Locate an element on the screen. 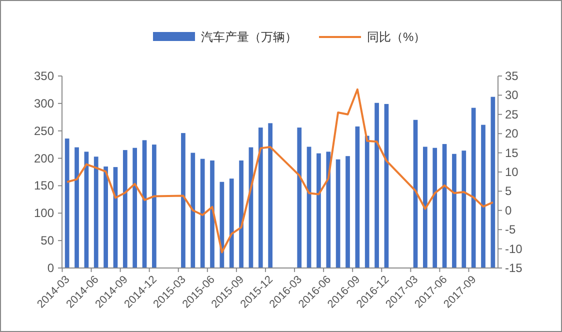  y2-tick-label: 30 is located at coordinates (512, 95).